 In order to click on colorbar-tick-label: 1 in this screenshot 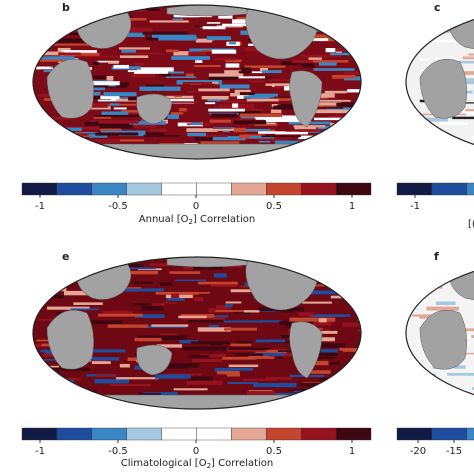, I will do `click(352, 451)`.